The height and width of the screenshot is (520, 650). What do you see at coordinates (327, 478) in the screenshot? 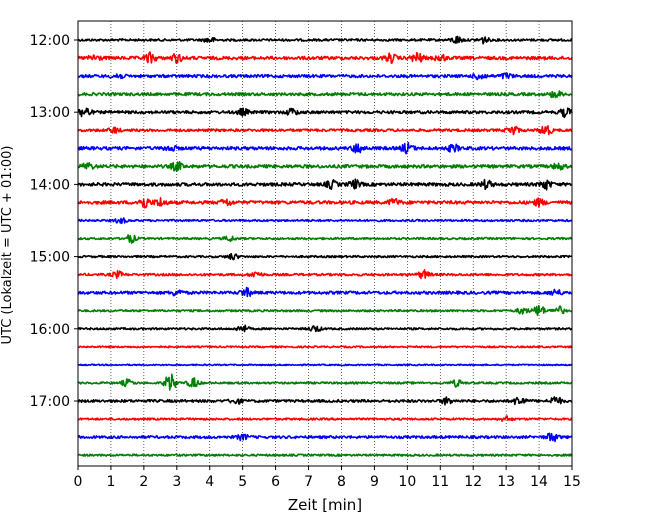
I see `x-axis-ticks: 0 1 2 3 4 5 6 7 8 9 10 11 12 13 14 15` at bounding box center [327, 478].